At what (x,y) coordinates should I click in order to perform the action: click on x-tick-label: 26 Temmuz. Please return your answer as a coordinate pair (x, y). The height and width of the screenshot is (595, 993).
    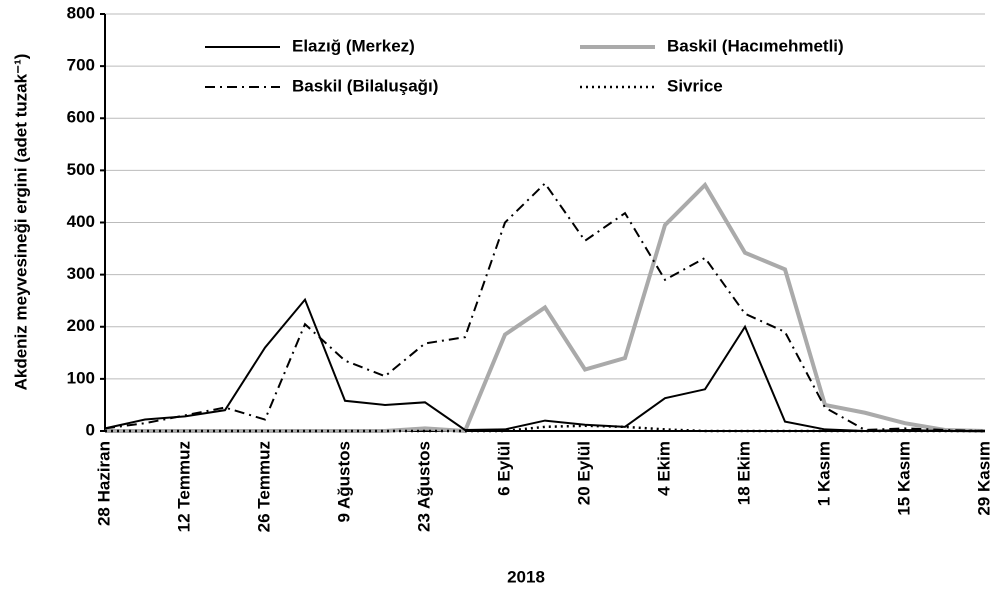
    Looking at the image, I should click on (263, 486).